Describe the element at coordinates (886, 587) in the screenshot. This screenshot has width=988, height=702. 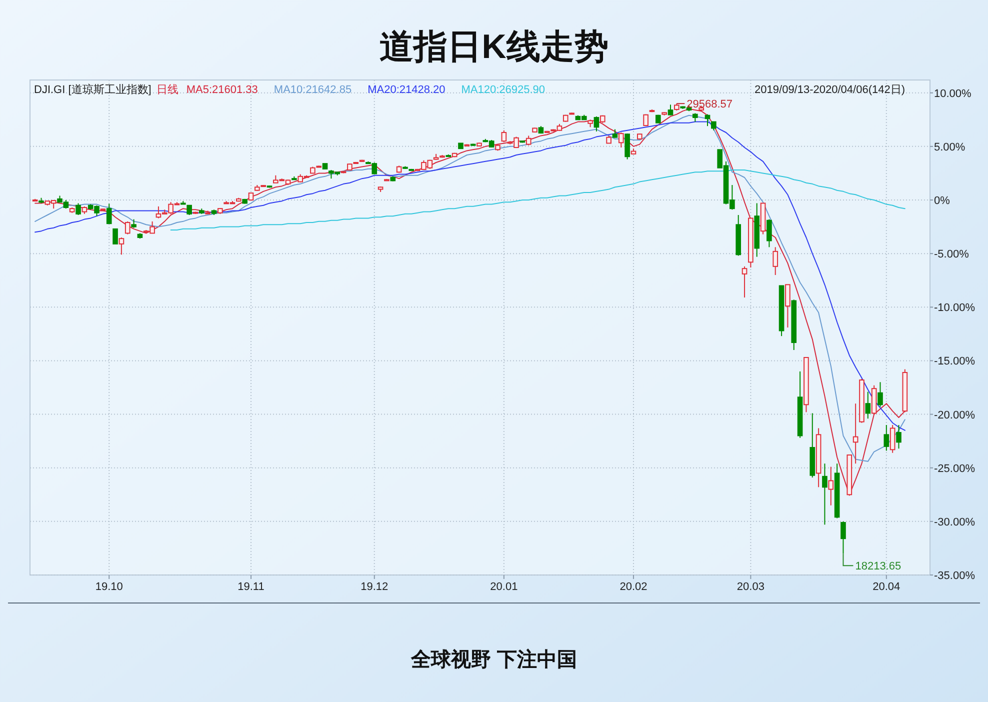
I see `x-tick-label: 20.04` at that location.